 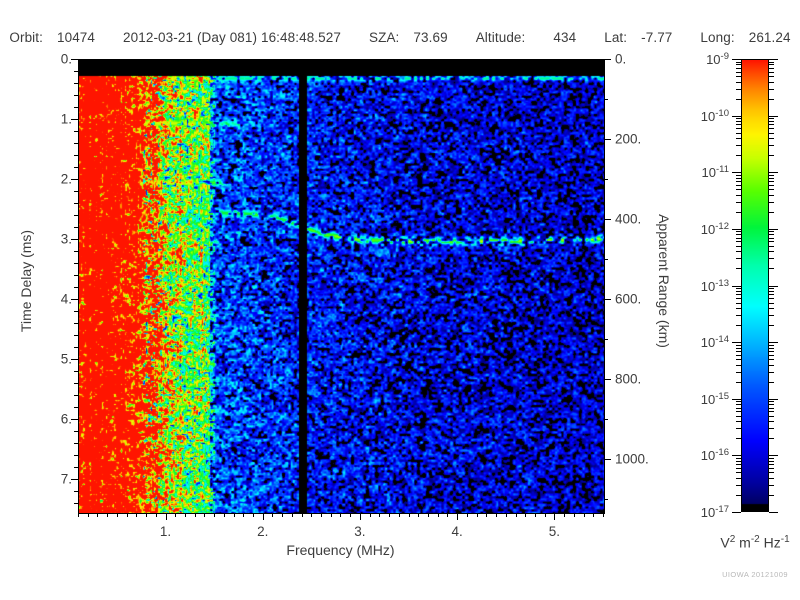 I want to click on figure-credit: UIOWA 20121009, so click(x=755, y=574).